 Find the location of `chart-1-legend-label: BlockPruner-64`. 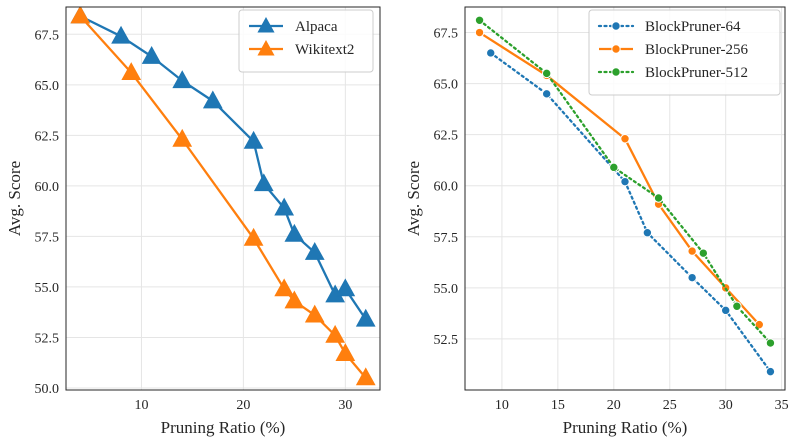

chart-1-legend-label: BlockPruner-64 is located at coordinates (693, 27).